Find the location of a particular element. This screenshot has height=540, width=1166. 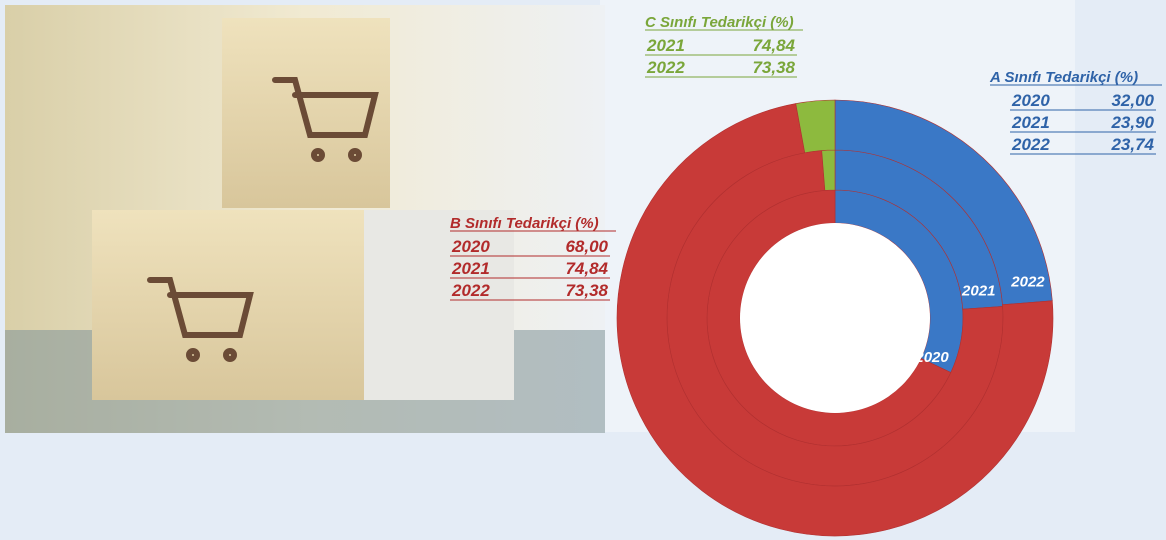

legend-title: C Sınıfı Tedarikçi (%) is located at coordinates (719, 22).